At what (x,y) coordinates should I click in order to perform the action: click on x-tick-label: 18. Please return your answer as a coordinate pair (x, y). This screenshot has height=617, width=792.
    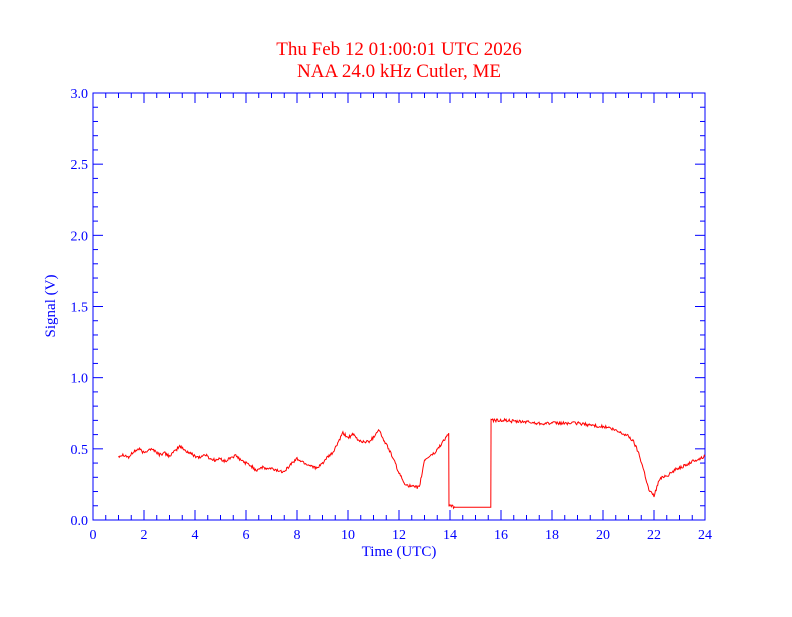
    Looking at the image, I should click on (552, 535).